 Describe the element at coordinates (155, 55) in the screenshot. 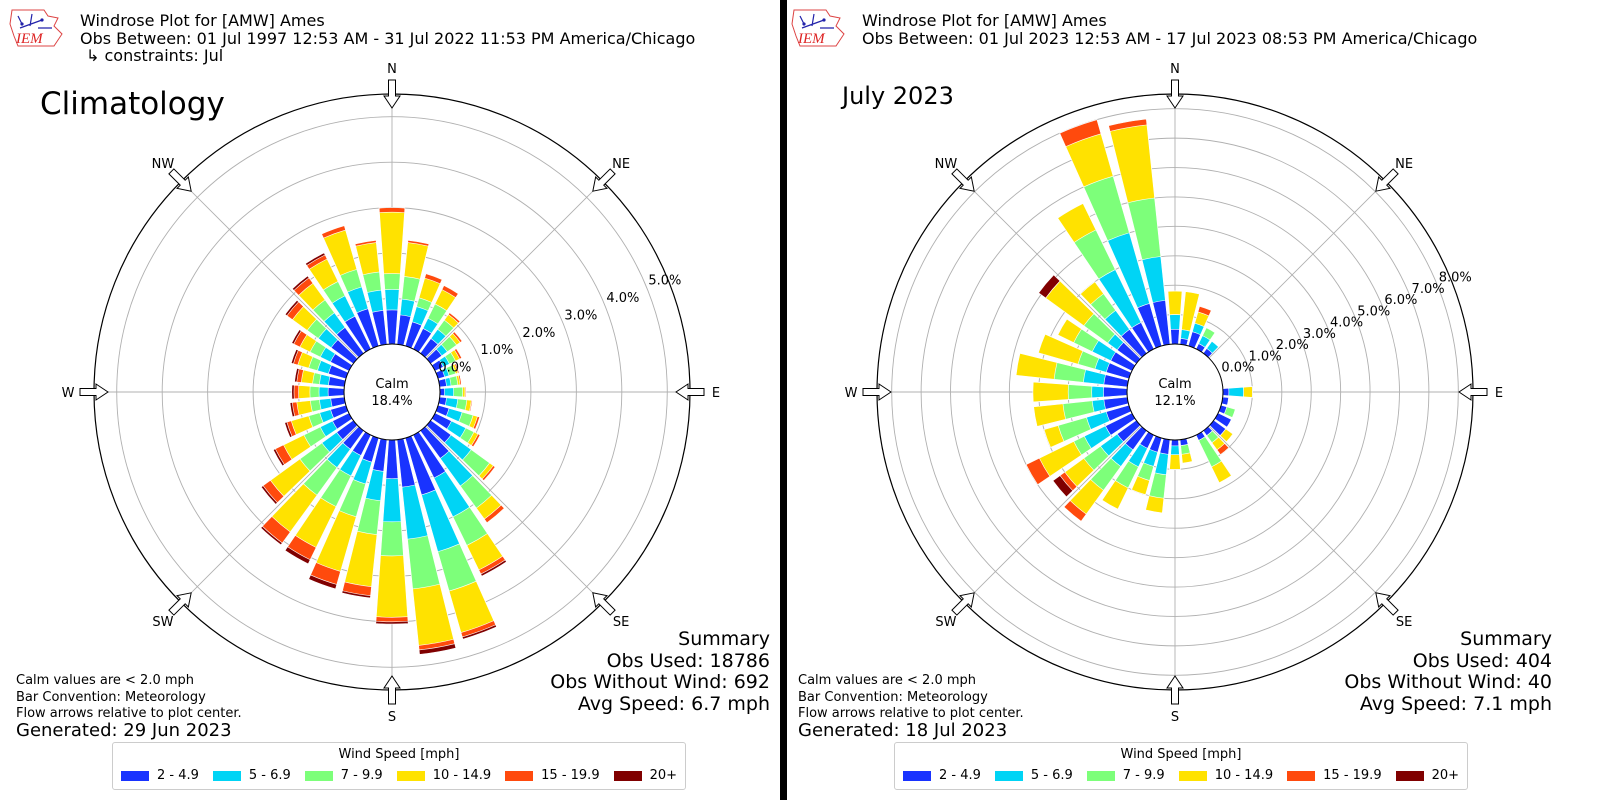

I see `constraints-text: ↳ constraints: Jul` at that location.